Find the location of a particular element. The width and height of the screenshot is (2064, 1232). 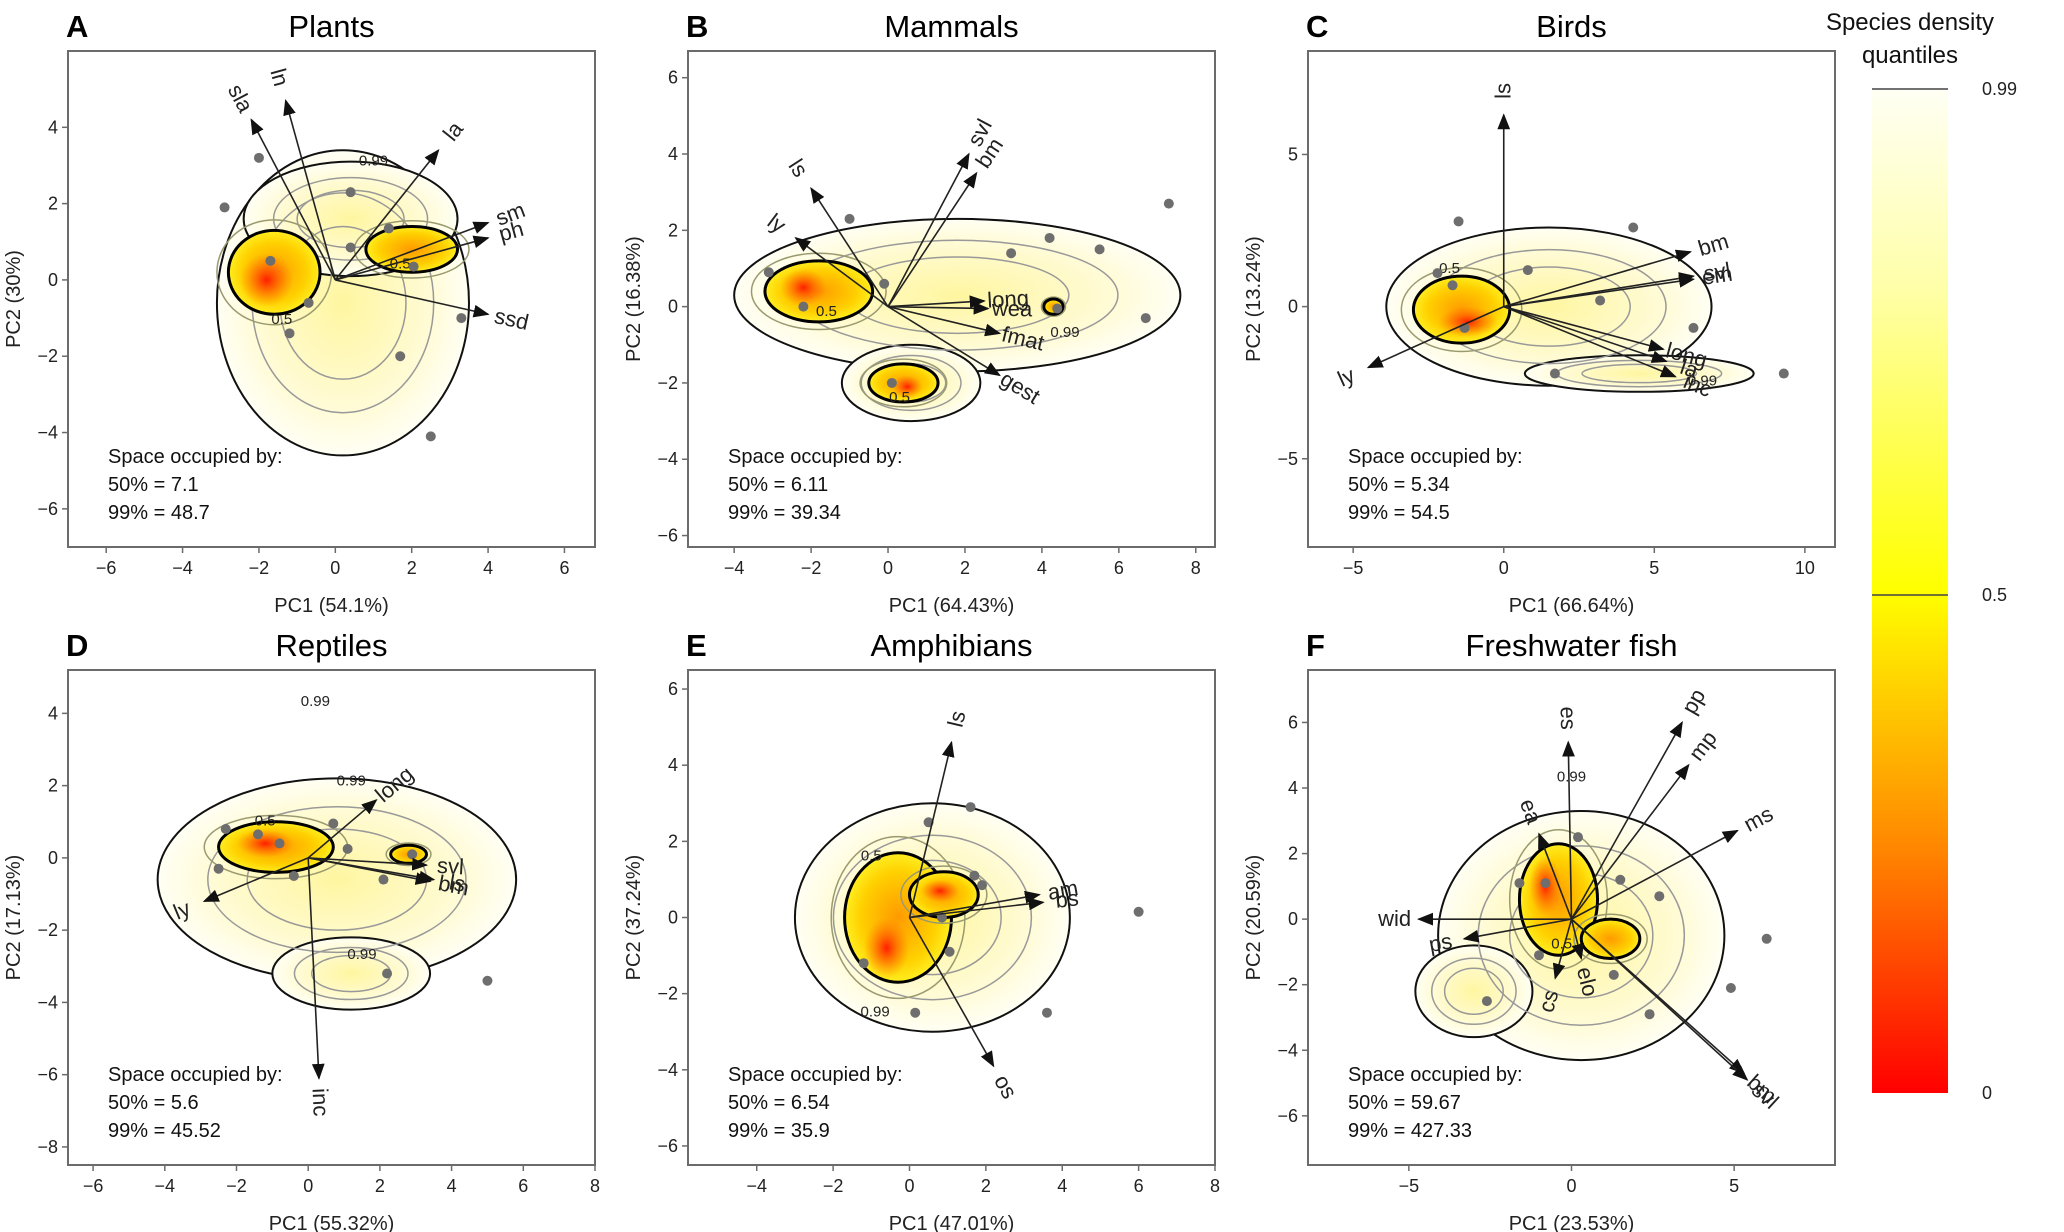

y-tick-label: −4 is located at coordinates (47, 1002).